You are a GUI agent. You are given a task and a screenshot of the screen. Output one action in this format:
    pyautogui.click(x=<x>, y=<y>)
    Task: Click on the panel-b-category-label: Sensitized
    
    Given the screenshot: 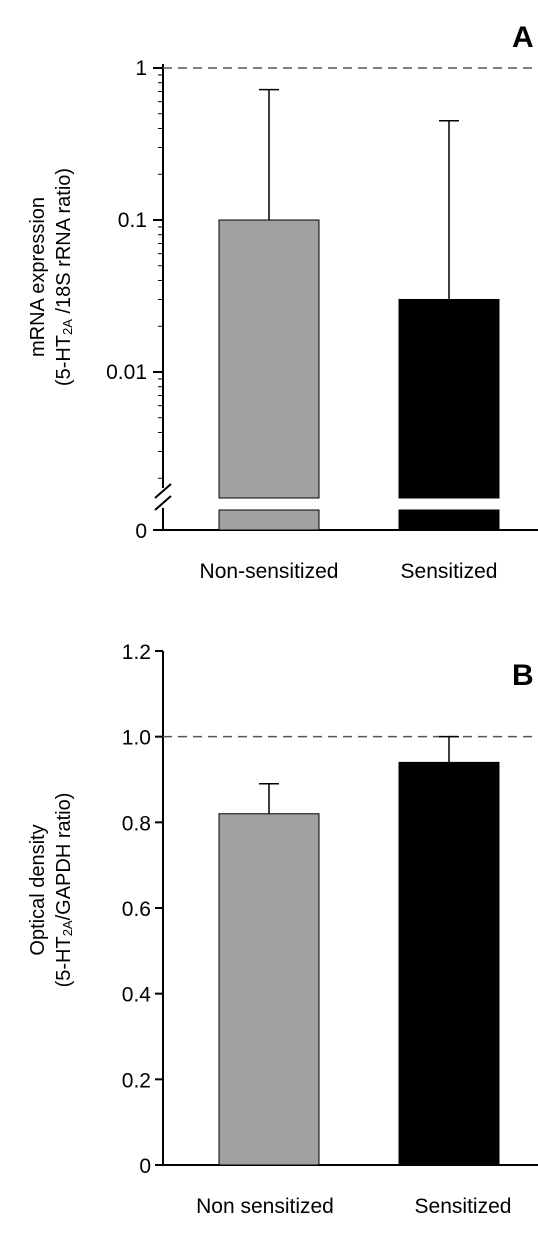 What is the action you would take?
    pyautogui.click(x=463, y=1206)
    